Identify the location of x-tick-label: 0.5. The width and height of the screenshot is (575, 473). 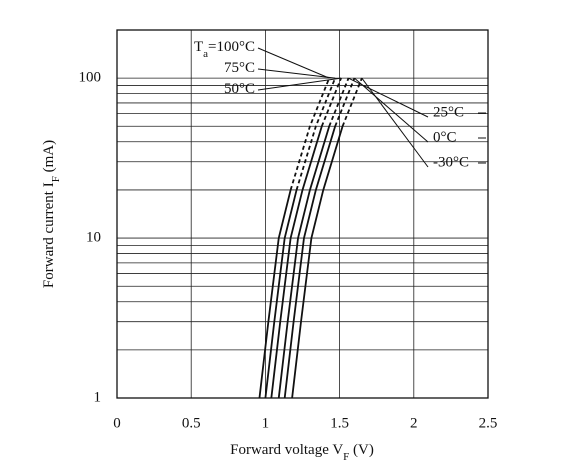
(191, 423).